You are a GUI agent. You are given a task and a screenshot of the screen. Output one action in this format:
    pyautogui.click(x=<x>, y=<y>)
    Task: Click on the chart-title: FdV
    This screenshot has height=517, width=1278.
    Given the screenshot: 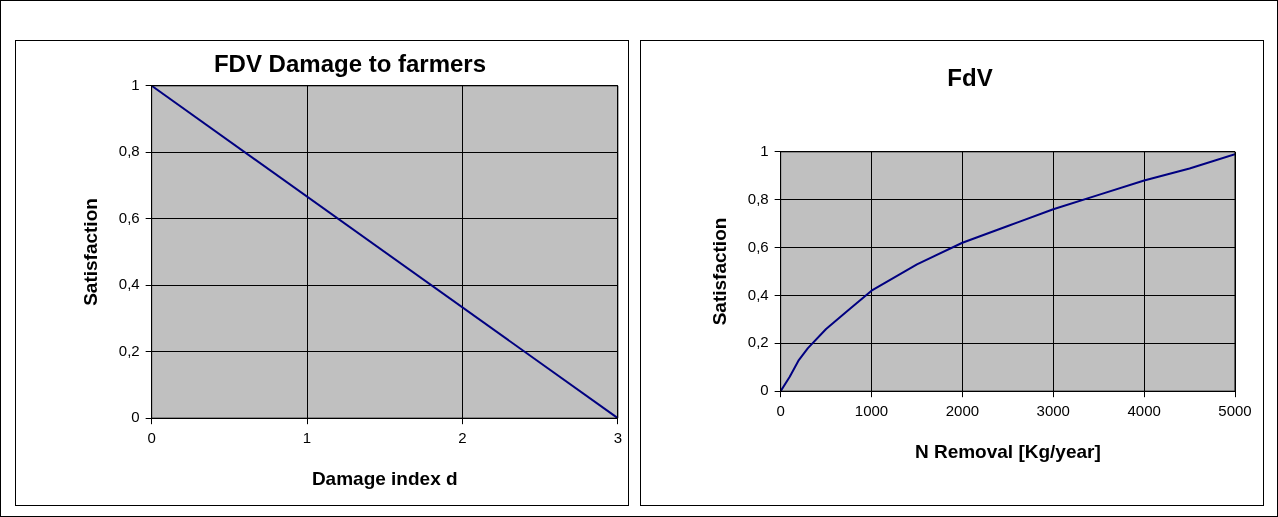 What is the action you would take?
    pyautogui.click(x=970, y=78)
    